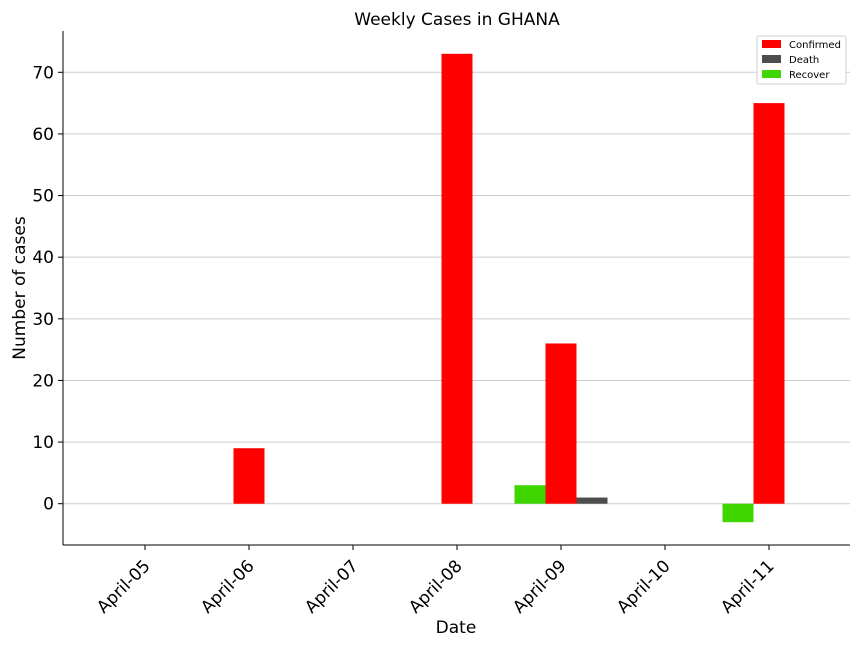 Image resolution: width=864 pixels, height=648 pixels. What do you see at coordinates (643, 586) in the screenshot?
I see `x-tick-label: April-10` at bounding box center [643, 586].